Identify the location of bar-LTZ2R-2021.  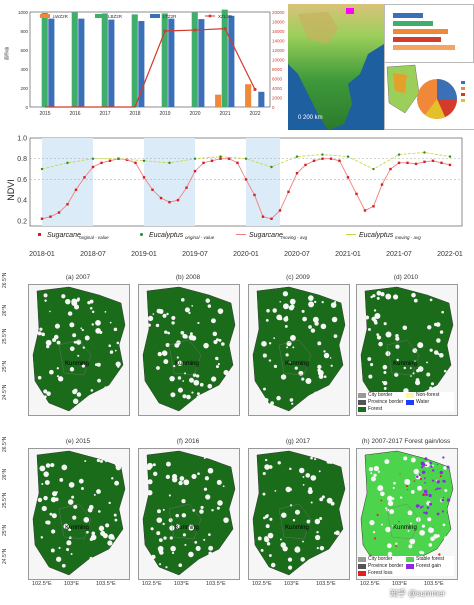
(231, 61).